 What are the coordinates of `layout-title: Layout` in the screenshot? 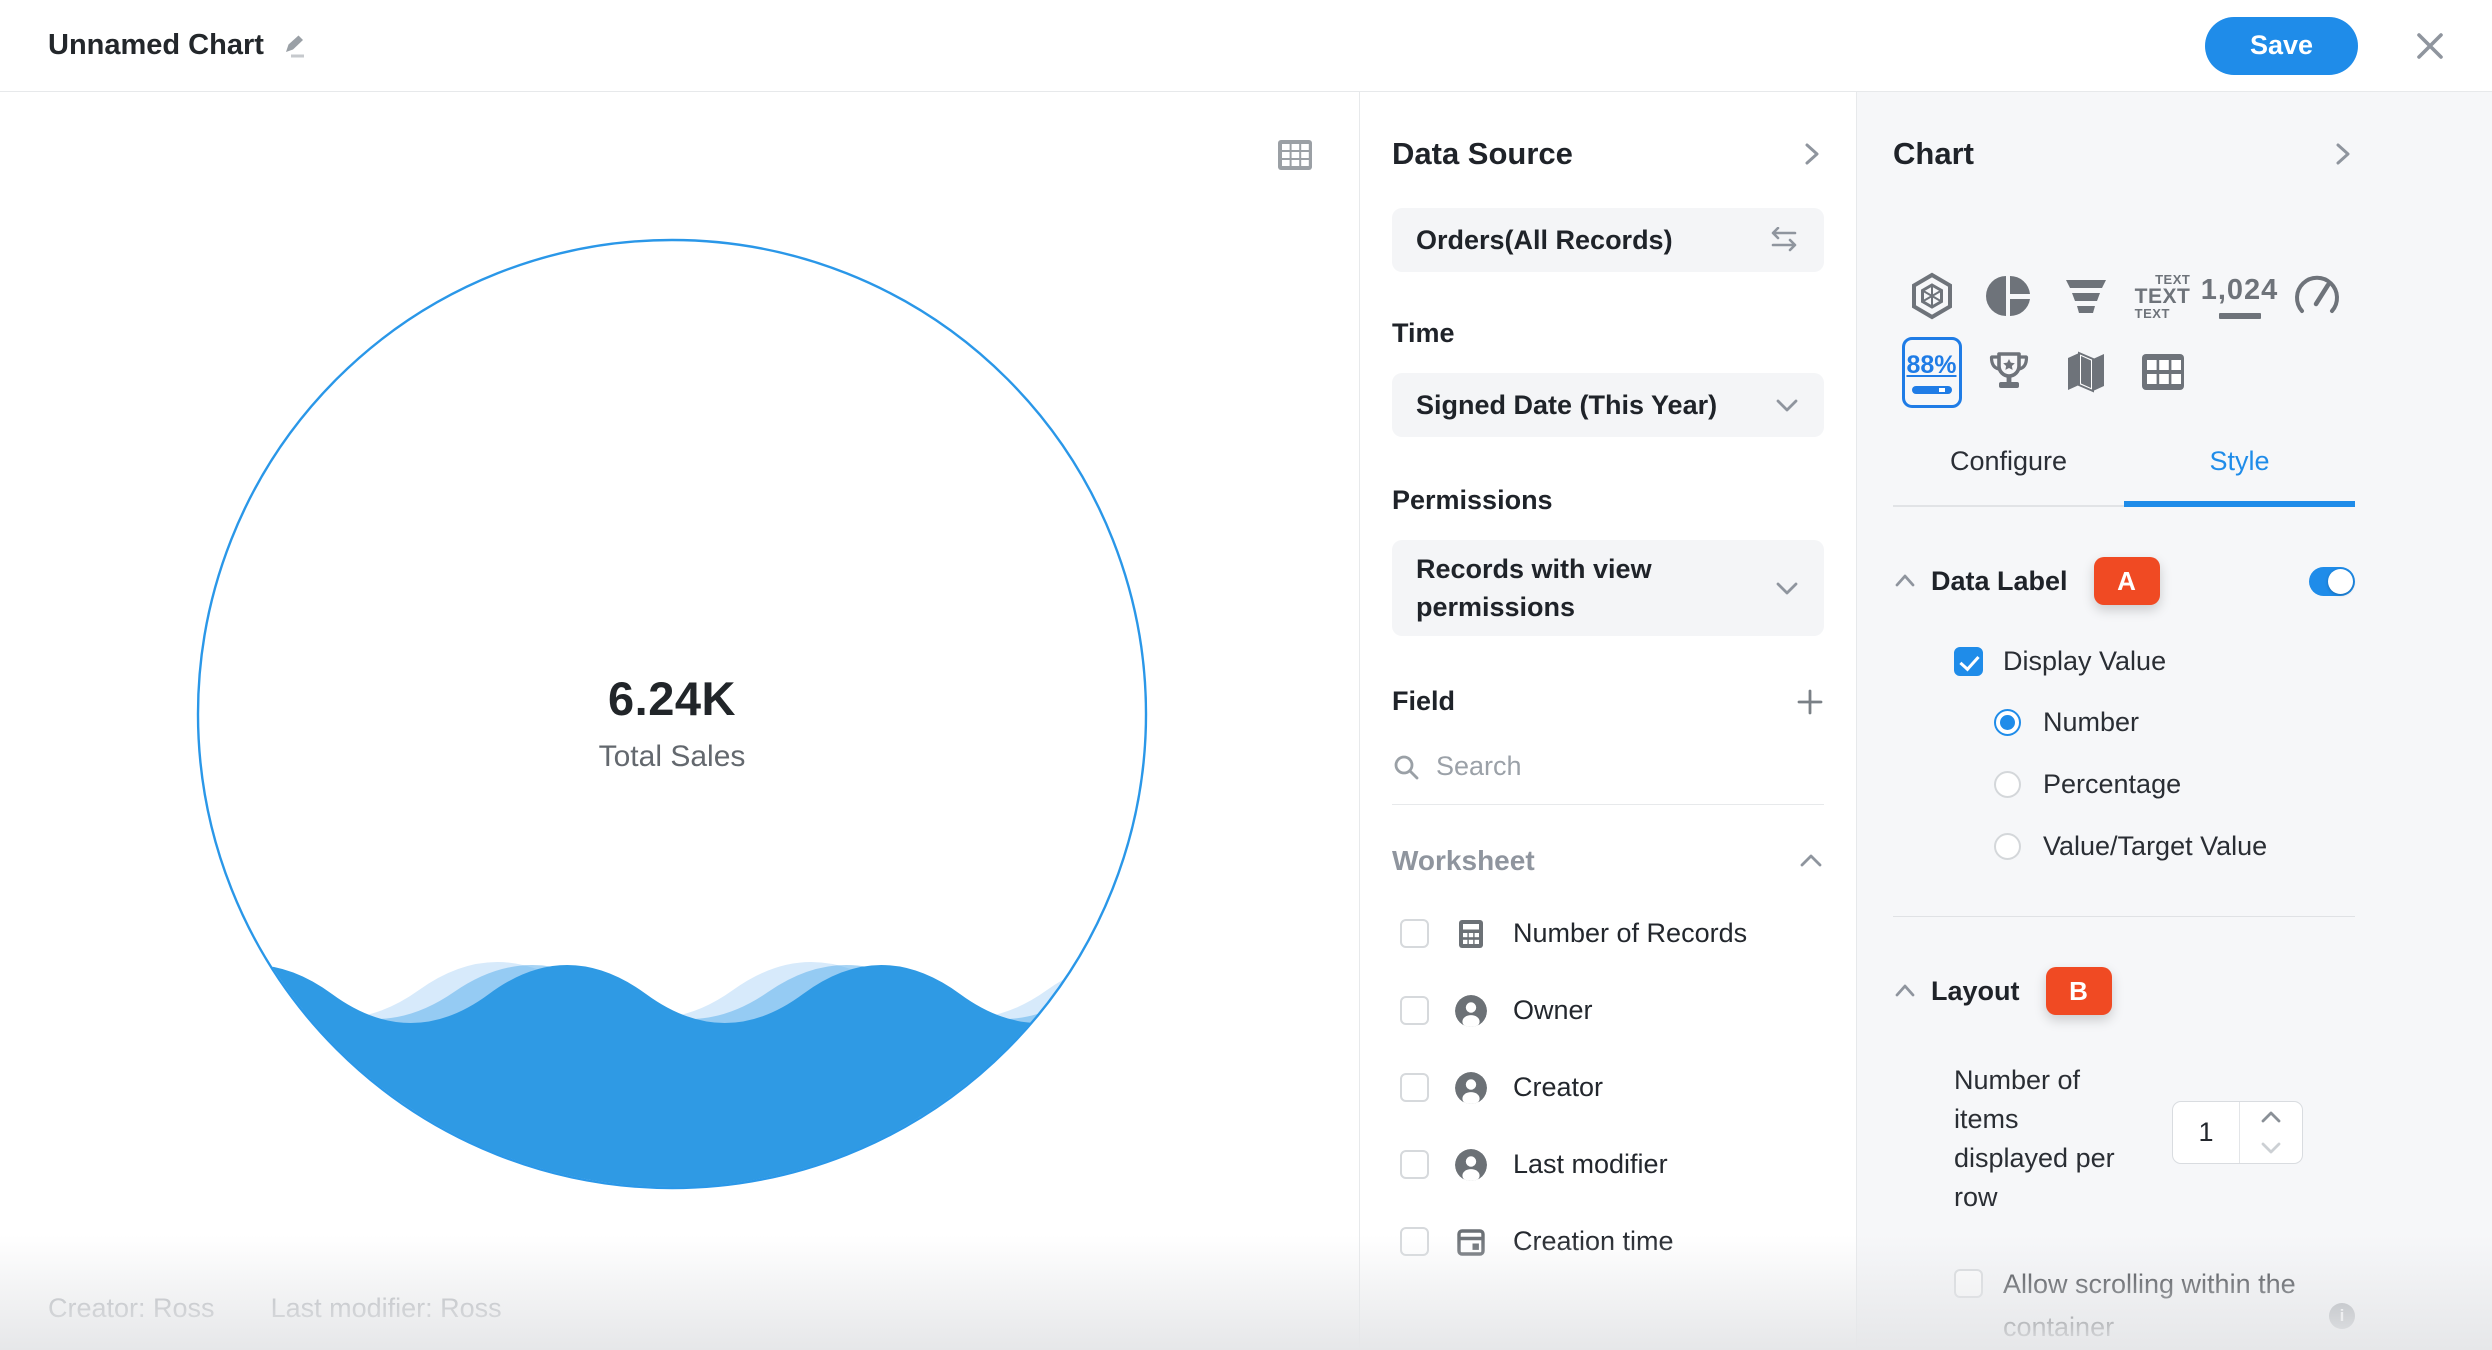 It's located at (1975, 990).